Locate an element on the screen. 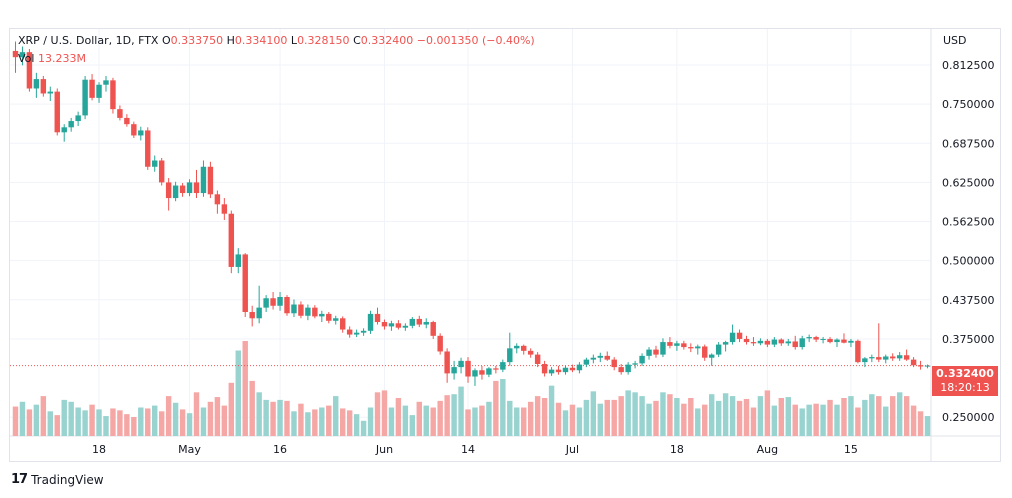 This screenshot has width=1012, height=498. x-tick-label: Jun is located at coordinates (384, 449).